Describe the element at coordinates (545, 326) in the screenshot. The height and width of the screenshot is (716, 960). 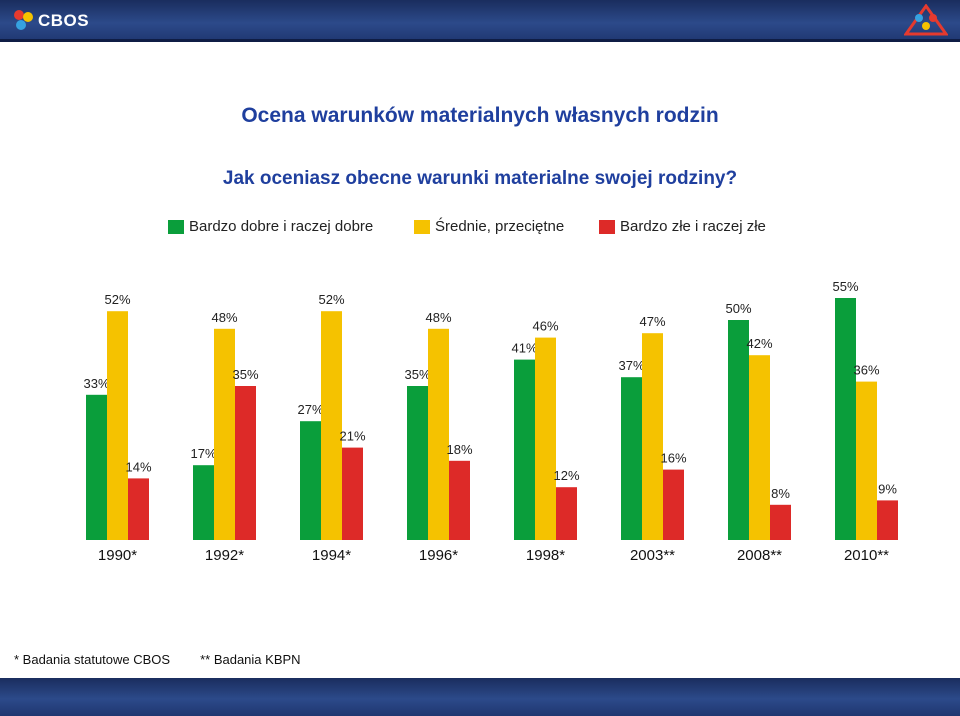
I see `data-label-average-1998: 46%` at that location.